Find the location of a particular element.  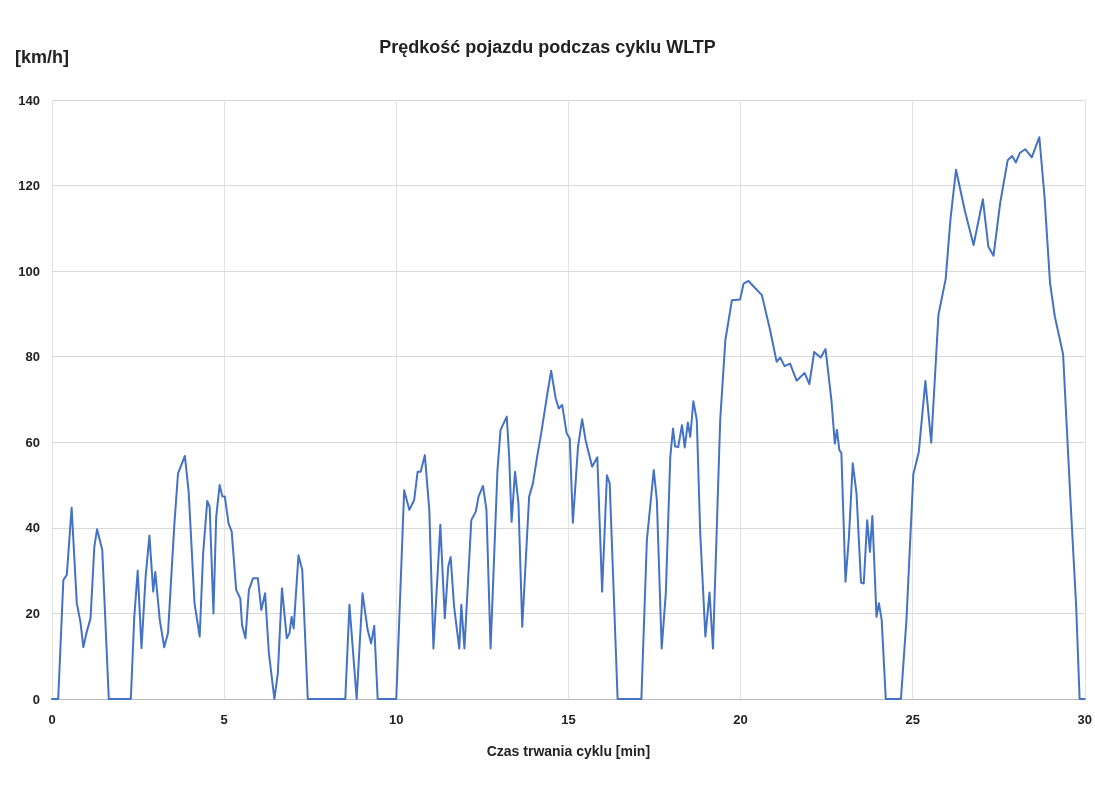

y-tick-label: 60 is located at coordinates (32, 442).